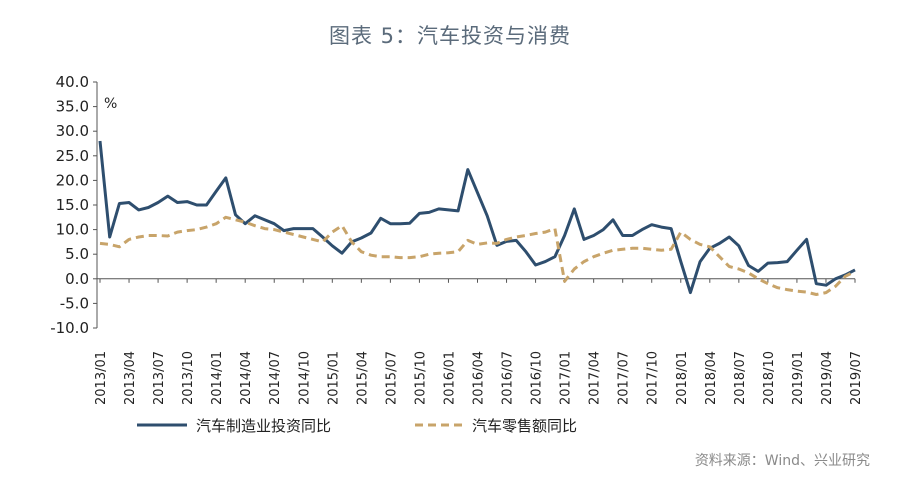 The width and height of the screenshot is (900, 480). I want to click on x-tick-label: 2017/01, so click(566, 378).